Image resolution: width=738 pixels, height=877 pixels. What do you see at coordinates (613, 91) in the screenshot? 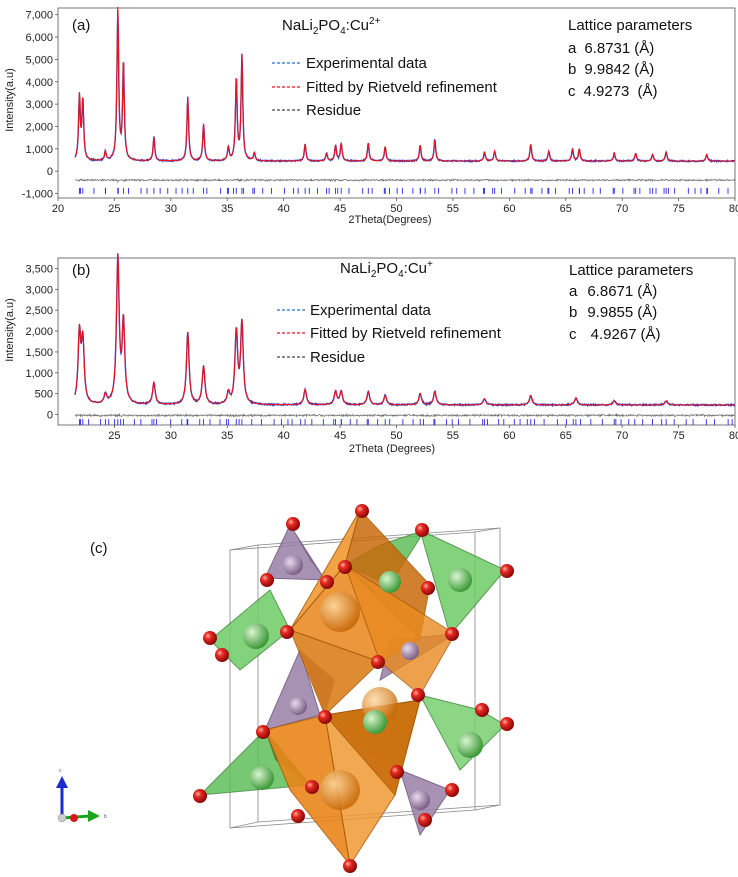
I see `lattice-c: c 4.9273 (Å)` at bounding box center [613, 91].